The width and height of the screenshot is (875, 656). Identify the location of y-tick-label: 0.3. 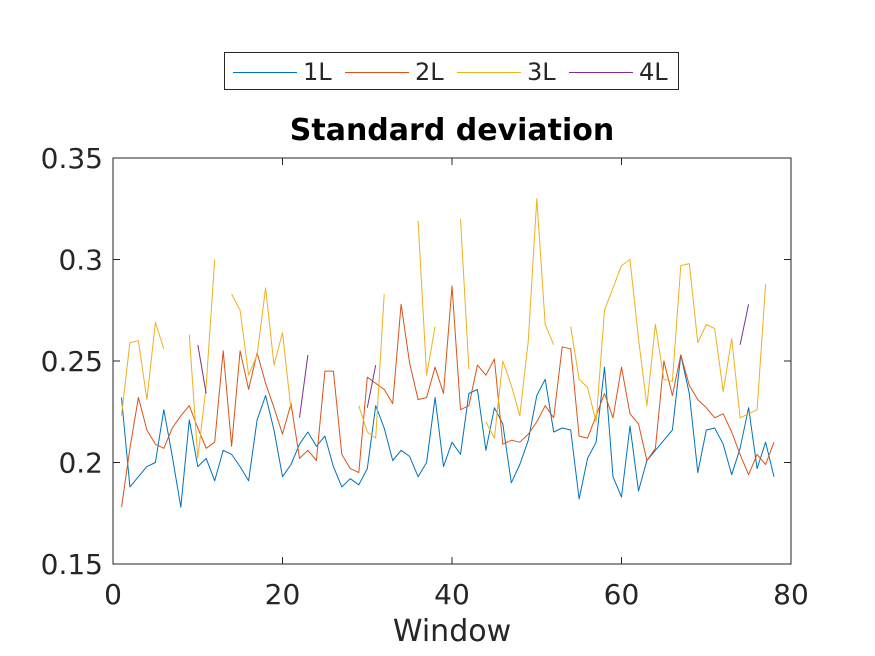
(80, 260).